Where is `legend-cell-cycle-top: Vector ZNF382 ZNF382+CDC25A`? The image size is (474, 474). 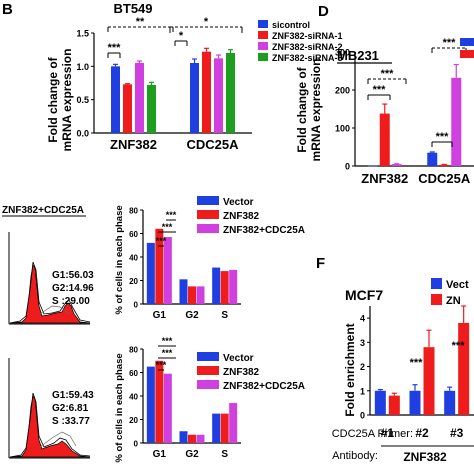
legend-cell-cycle-top: Vector ZNF382 ZNF382+CDC25A is located at coordinates (251, 216).